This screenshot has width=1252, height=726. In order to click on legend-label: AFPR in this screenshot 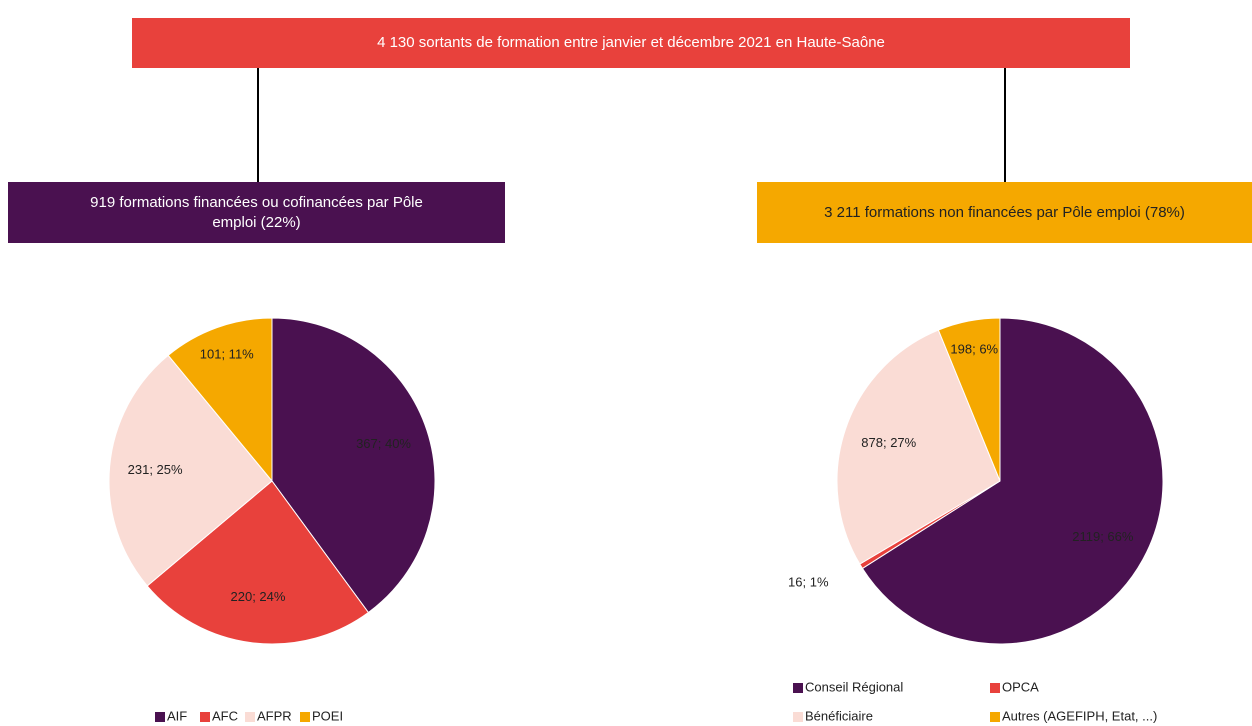, I will do `click(274, 715)`.